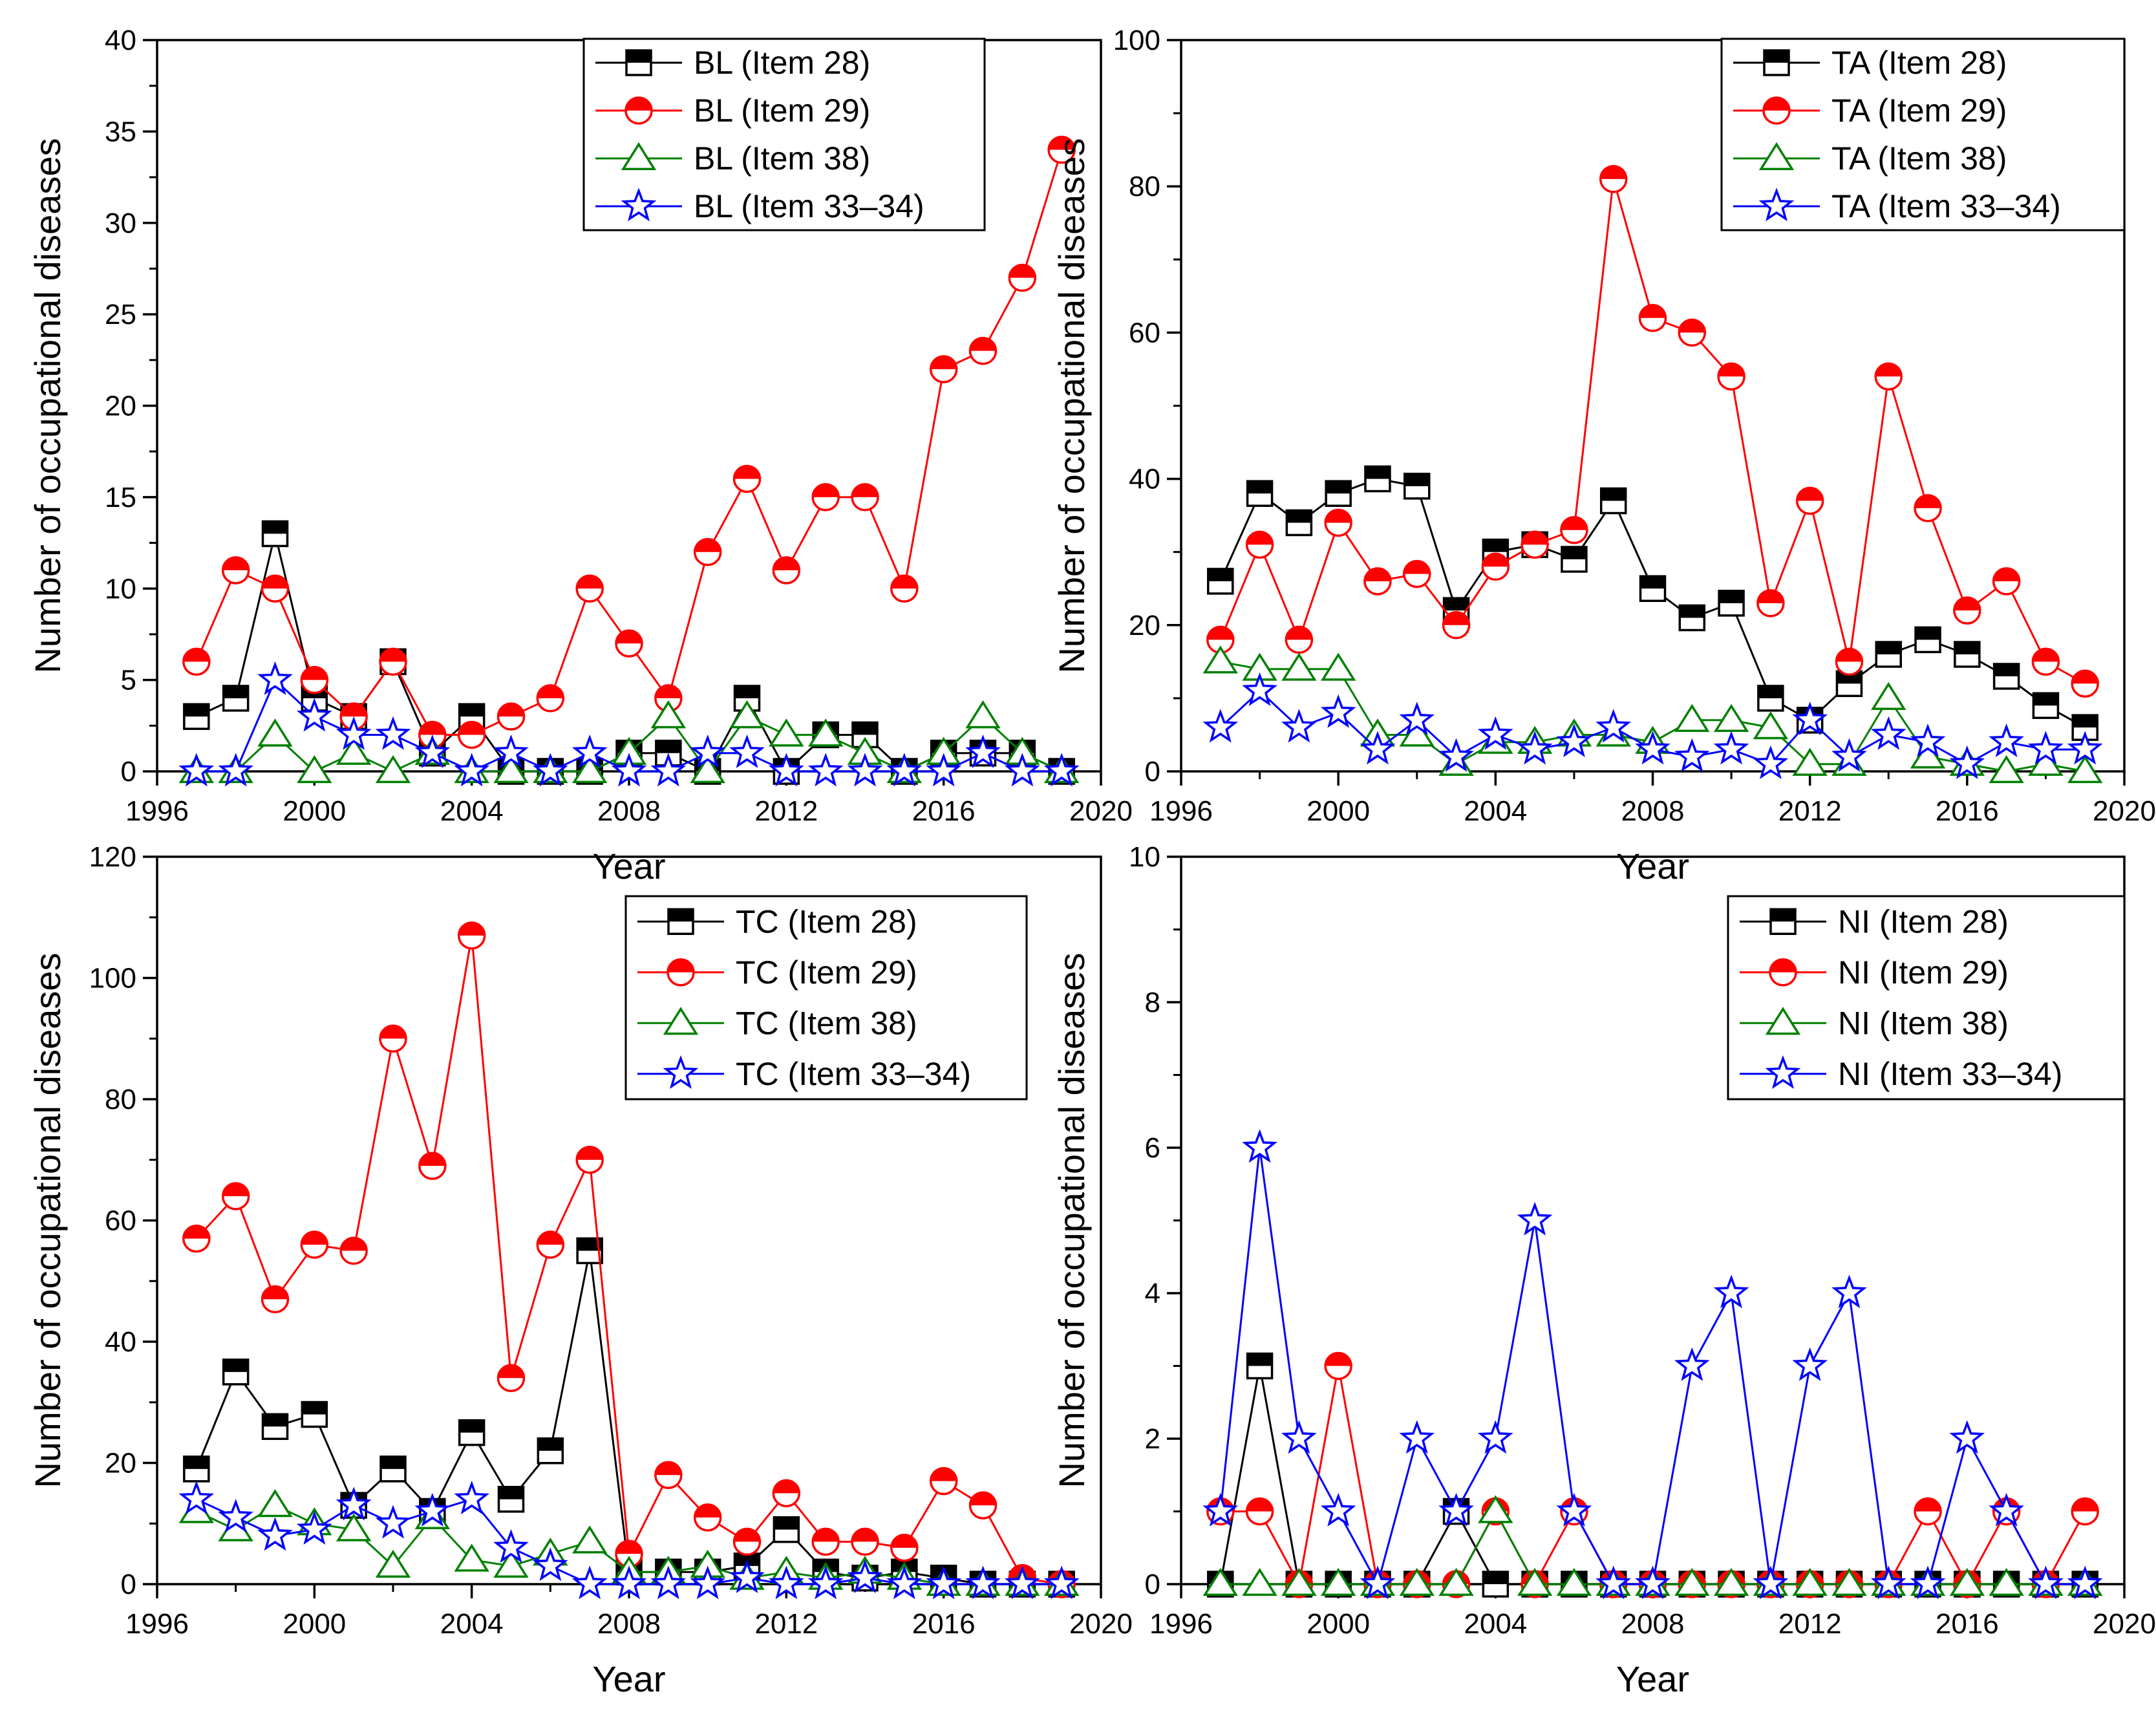 The height and width of the screenshot is (1718, 2156). Describe the element at coordinates (809, 206) in the screenshot. I see `legend-label: BL (Item 33–34)` at that location.